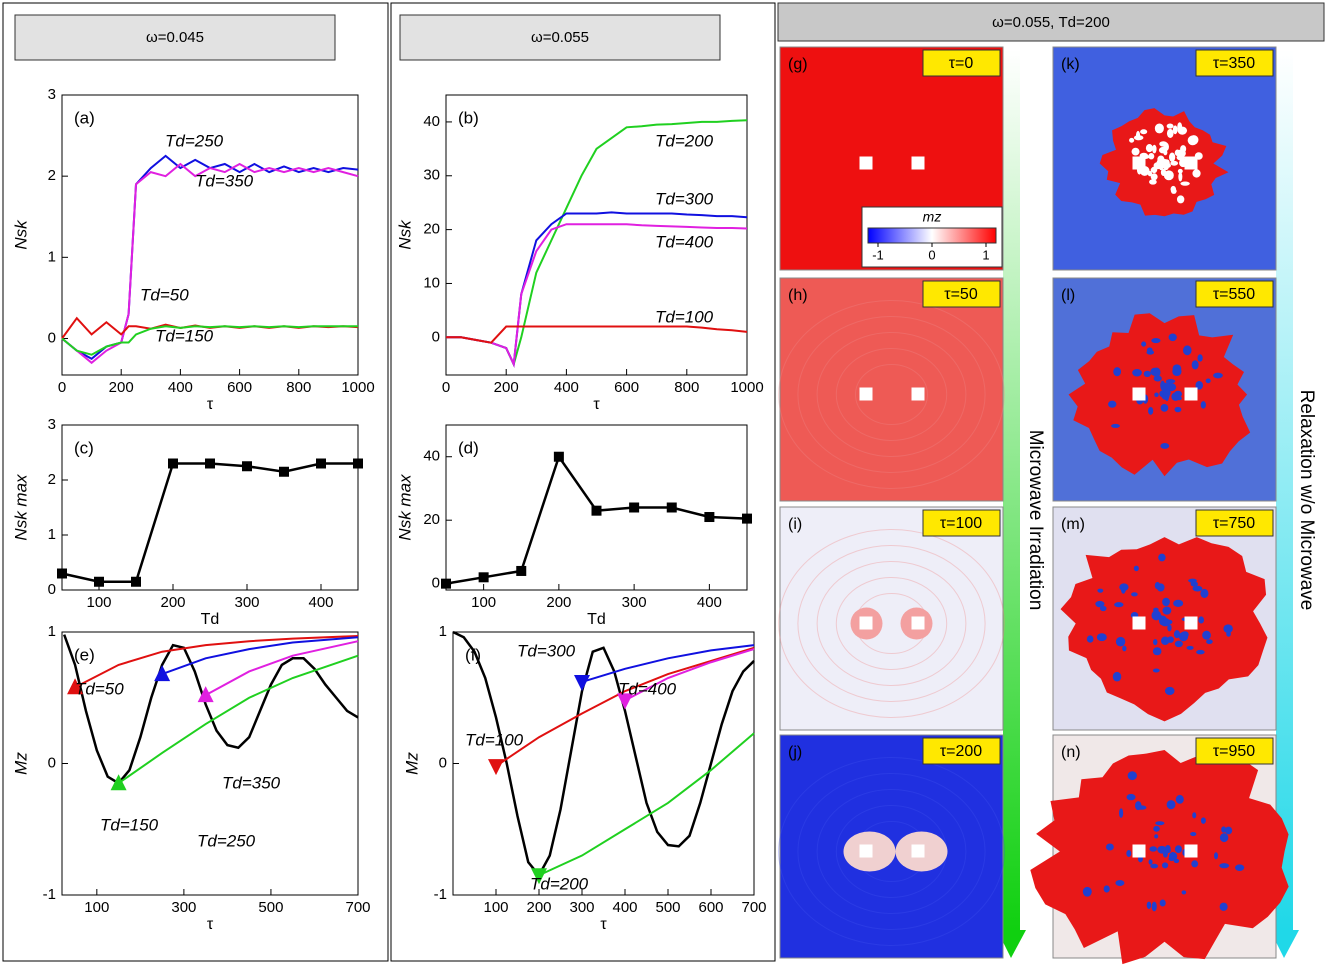  Describe the element at coordinates (684, 198) in the screenshot. I see `series-label: Td=300` at that location.